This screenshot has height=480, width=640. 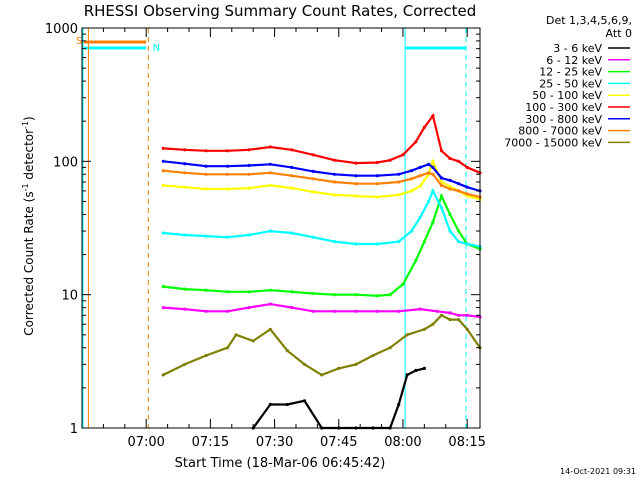 What do you see at coordinates (280, 463) in the screenshot?
I see `x-axis-label: Start Time (18-Mar-06 06:45:42)` at bounding box center [280, 463].